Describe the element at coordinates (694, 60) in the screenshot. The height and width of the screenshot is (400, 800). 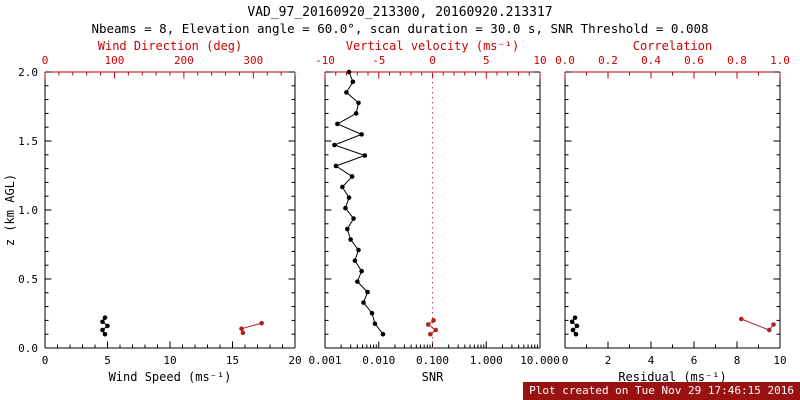
I see `axis-text: 0.6` at that location.